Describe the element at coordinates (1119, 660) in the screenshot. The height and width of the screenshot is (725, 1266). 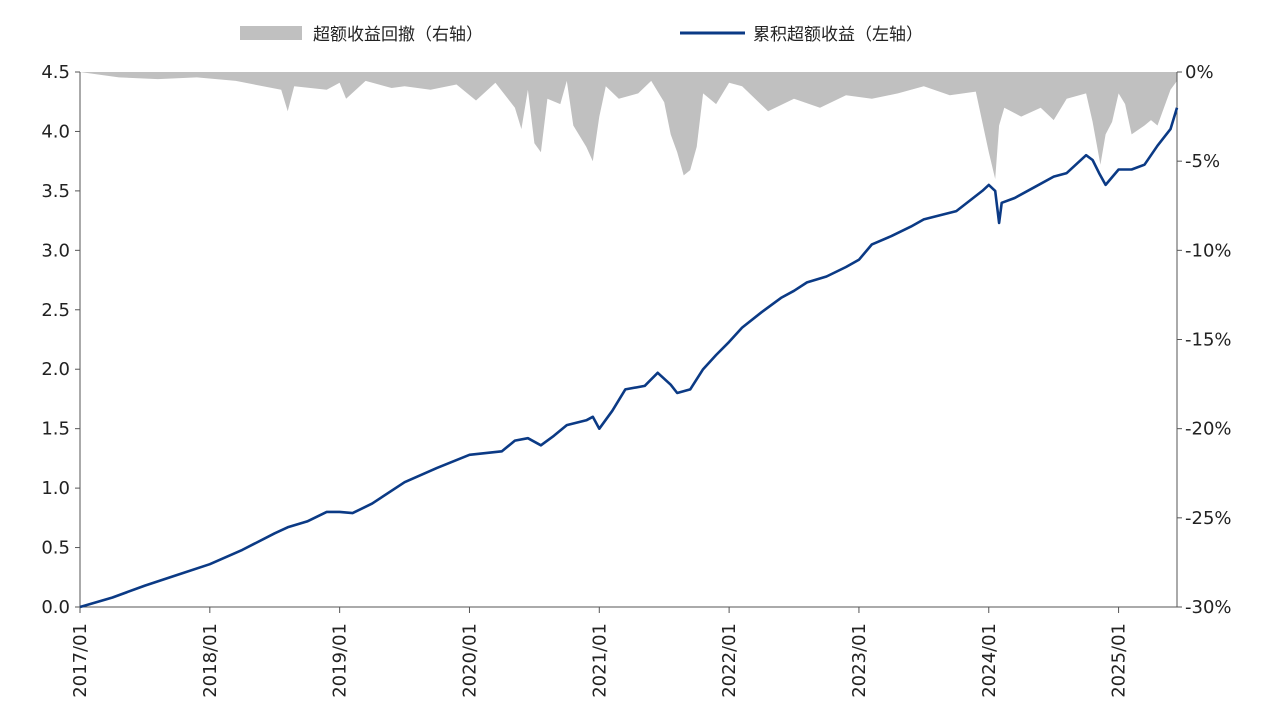
I see `x-tick-label: 2025/01` at that location.